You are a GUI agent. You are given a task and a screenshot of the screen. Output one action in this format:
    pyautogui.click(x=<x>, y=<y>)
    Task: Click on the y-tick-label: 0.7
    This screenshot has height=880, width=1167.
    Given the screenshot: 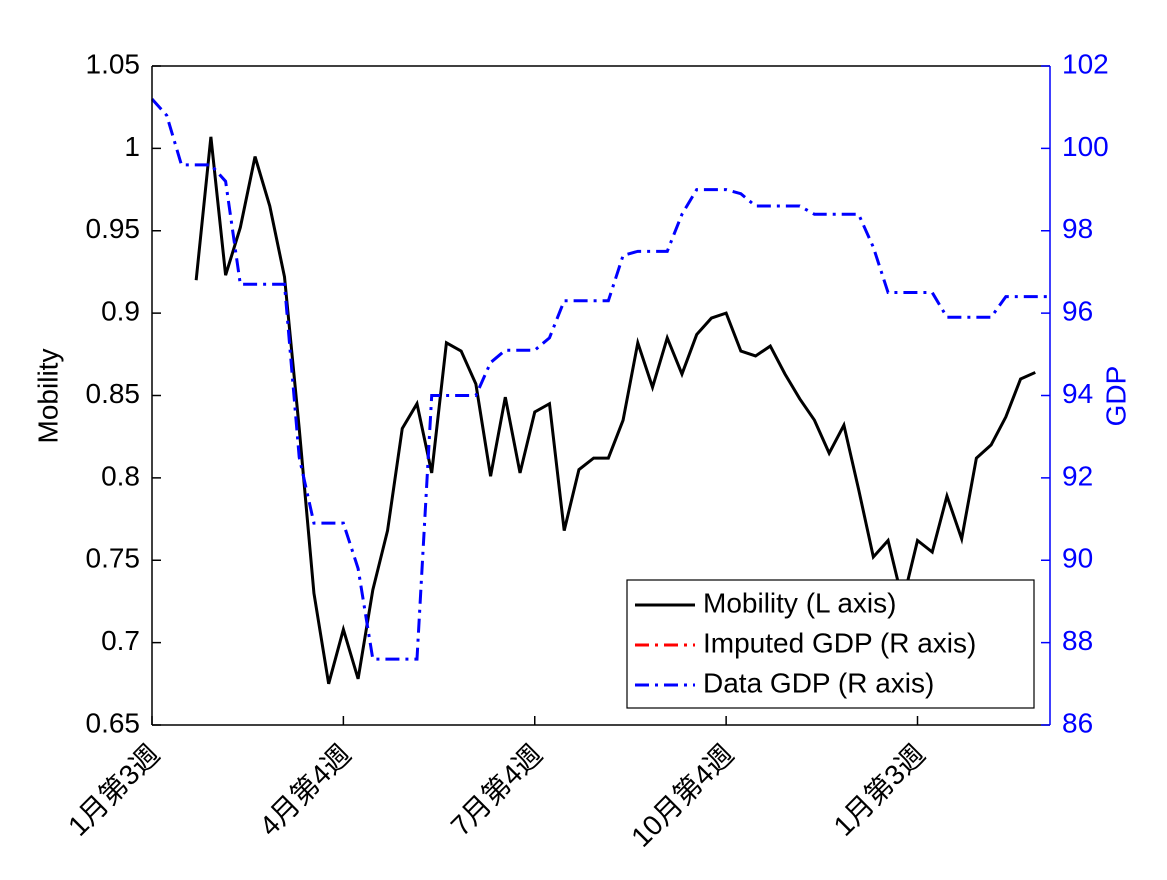 What is the action you would take?
    pyautogui.click(x=120, y=640)
    